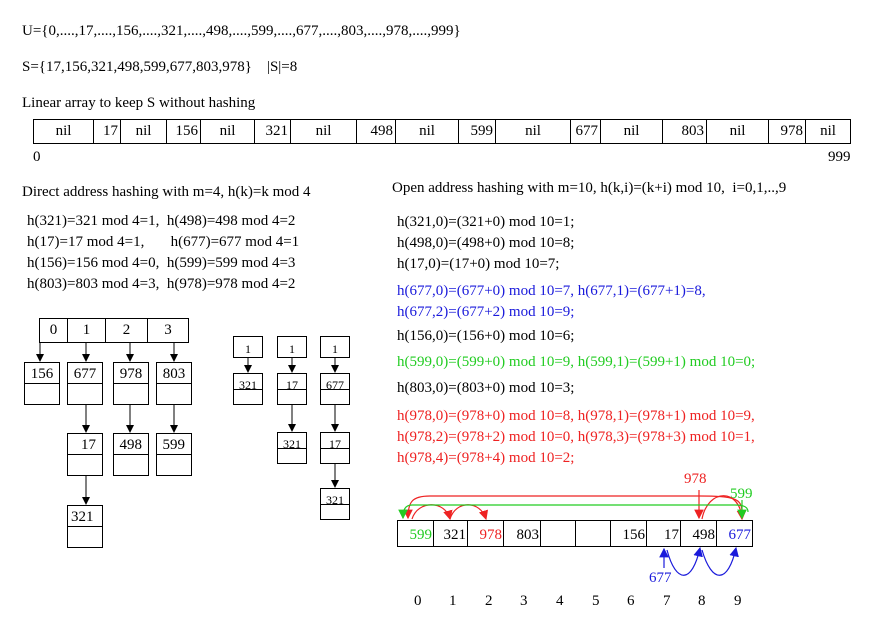 This screenshot has width=877, height=623. I want to click on direct-chain-3-node2: 599, so click(174, 444).